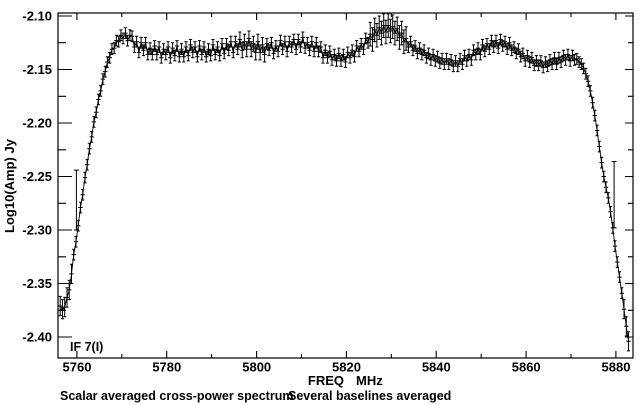  Describe the element at coordinates (256, 367) in the screenshot. I see `x-tick-label: 5800` at that location.